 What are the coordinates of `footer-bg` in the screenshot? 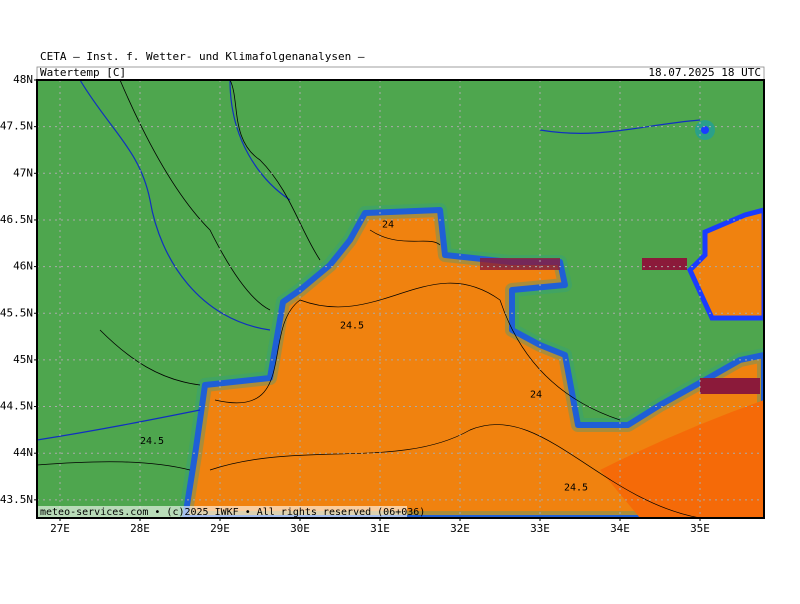 It's located at (222, 512).